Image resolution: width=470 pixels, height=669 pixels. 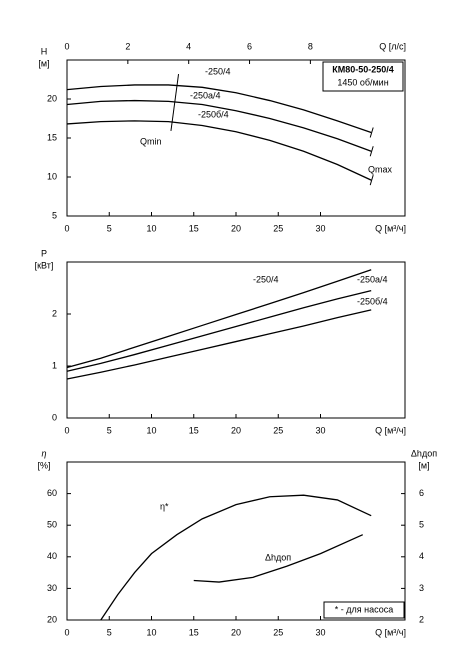 What do you see at coordinates (52, 493) in the screenshot?
I see `y-tick-label: 60` at bounding box center [52, 493].